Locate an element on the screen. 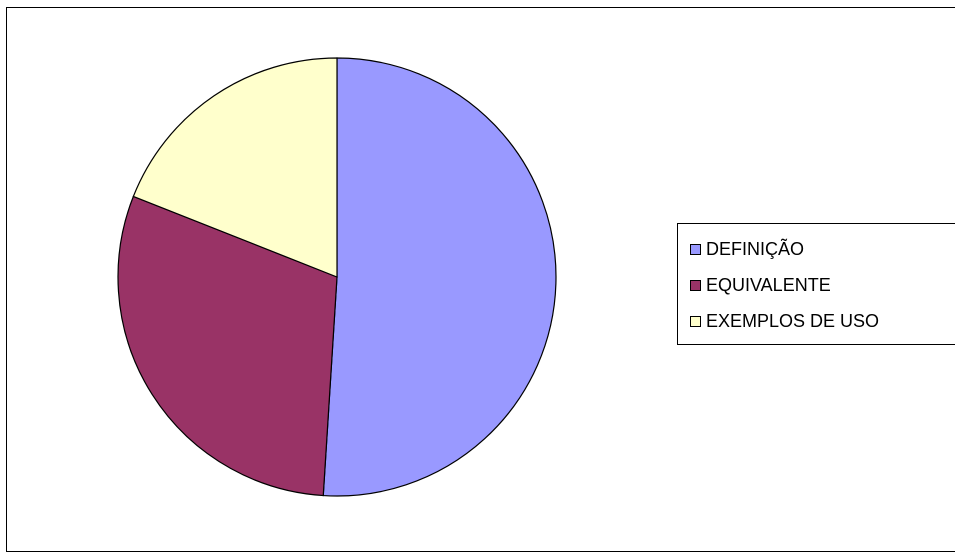 The image size is (955, 552). legend-label: EXEMPLOS DE USO is located at coordinates (793, 321).